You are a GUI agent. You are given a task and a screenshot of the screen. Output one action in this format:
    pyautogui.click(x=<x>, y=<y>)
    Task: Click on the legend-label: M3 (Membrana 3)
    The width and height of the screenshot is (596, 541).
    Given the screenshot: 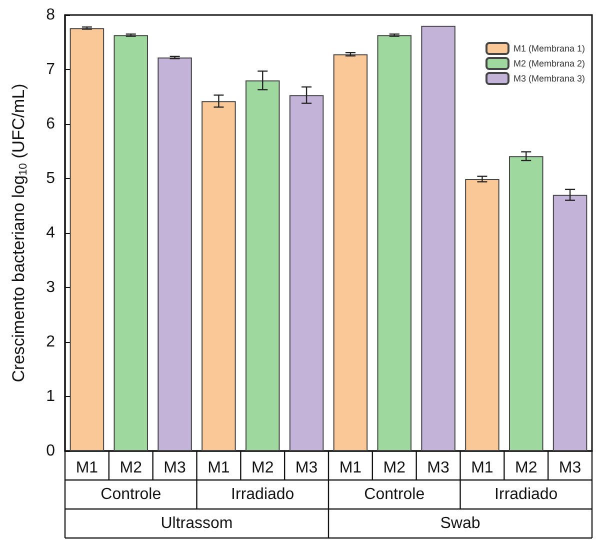 What is the action you would take?
    pyautogui.click(x=549, y=79)
    